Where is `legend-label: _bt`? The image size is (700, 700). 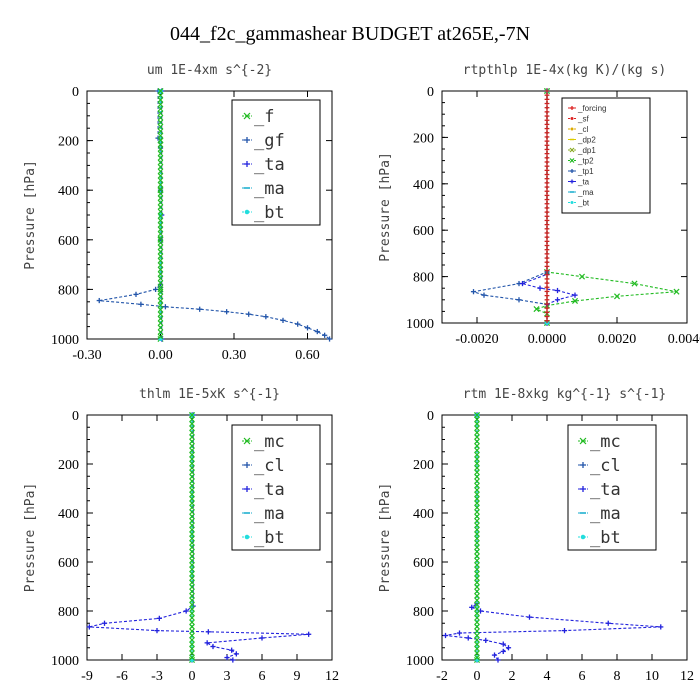
legend-label: _bt is located at coordinates (583, 203).